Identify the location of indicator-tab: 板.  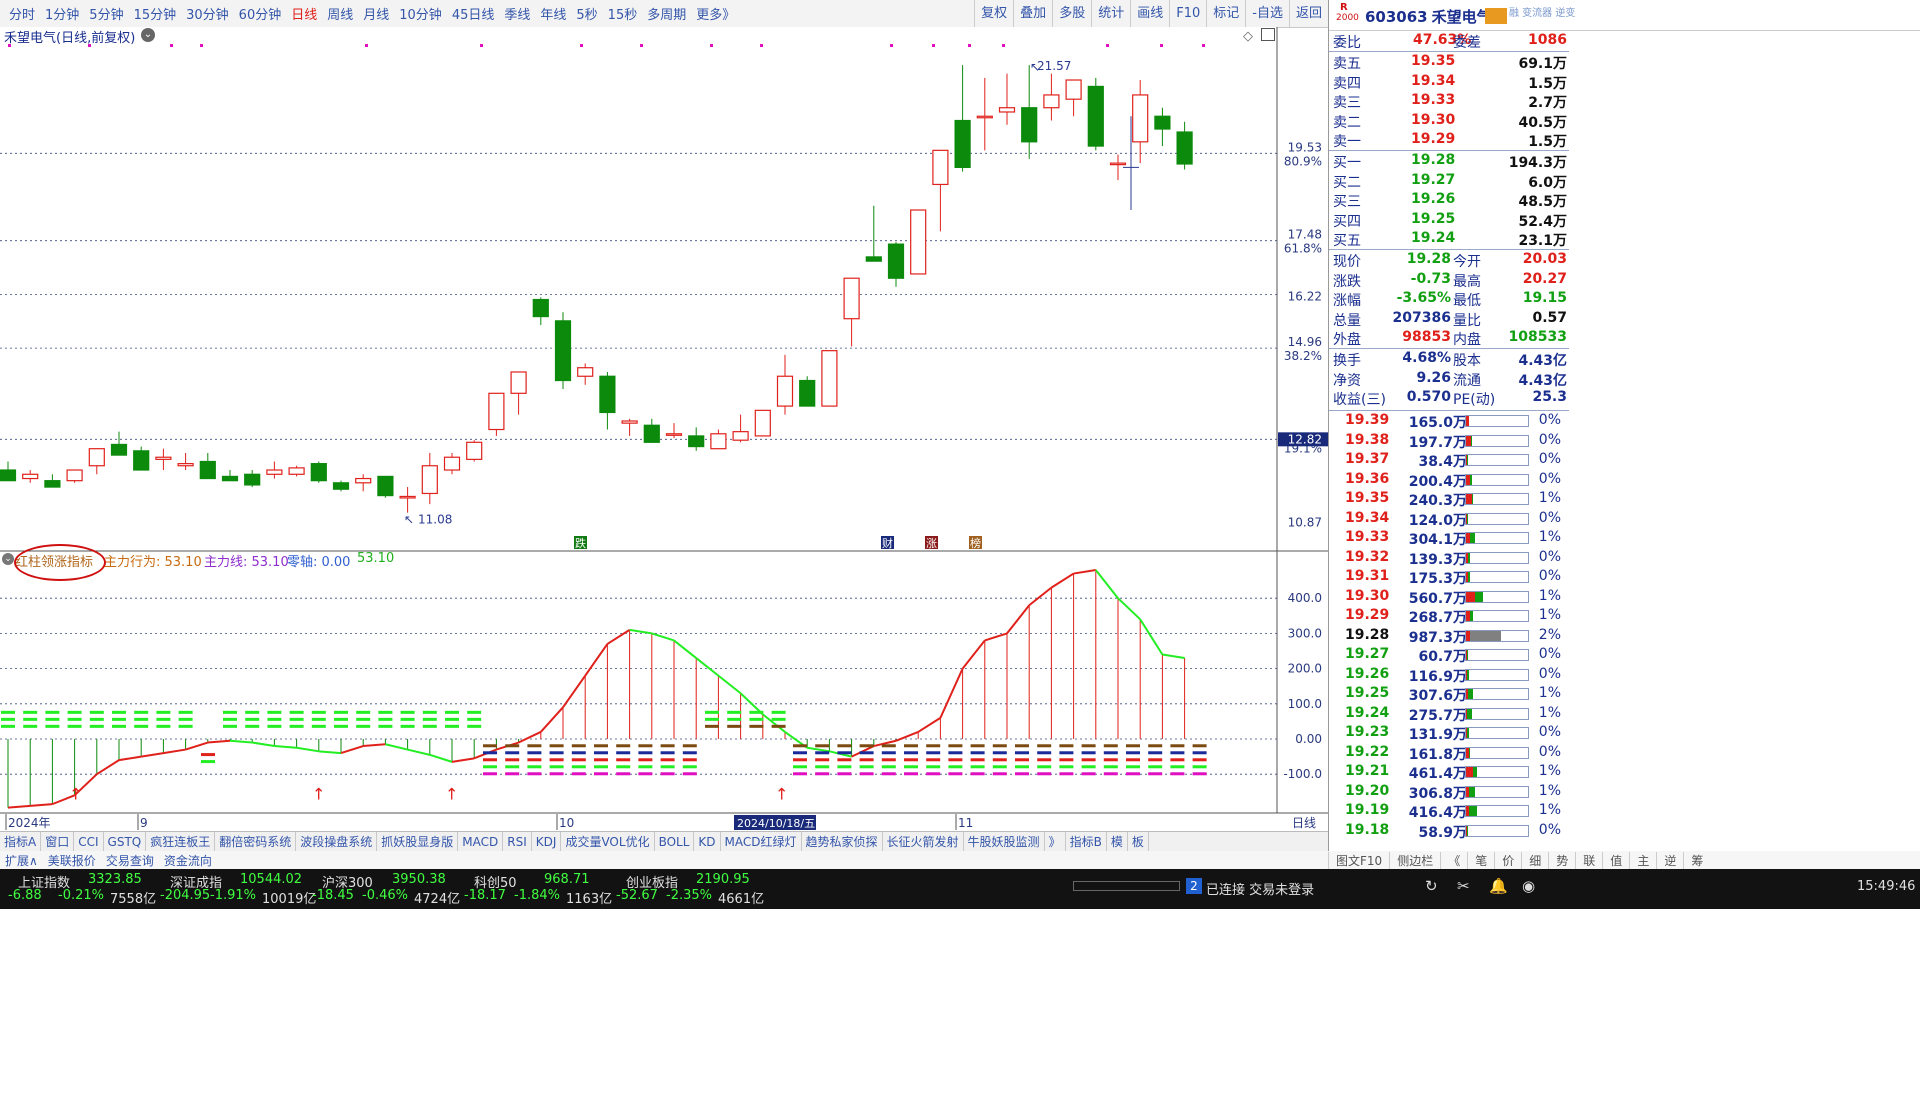
(1138, 842).